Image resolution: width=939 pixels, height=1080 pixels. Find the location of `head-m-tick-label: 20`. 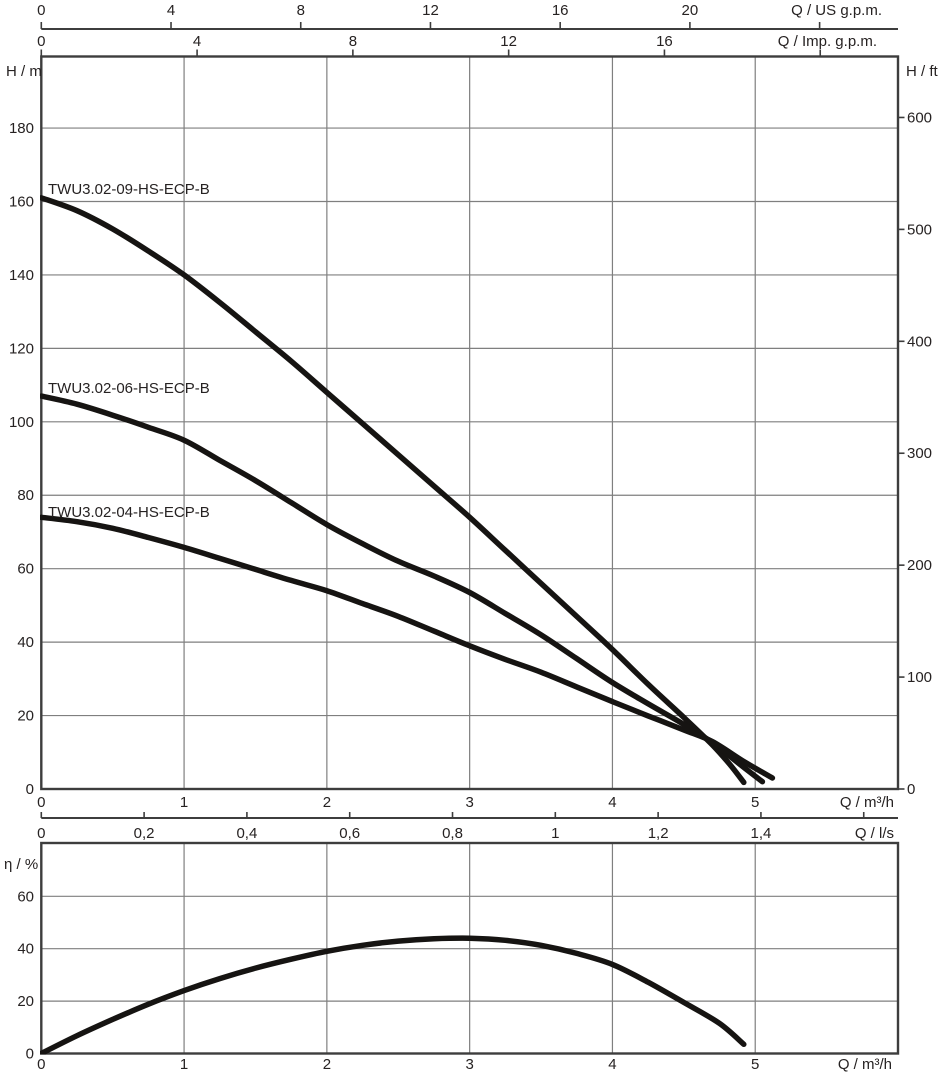

head-m-tick-label: 20 is located at coordinates (25, 716).